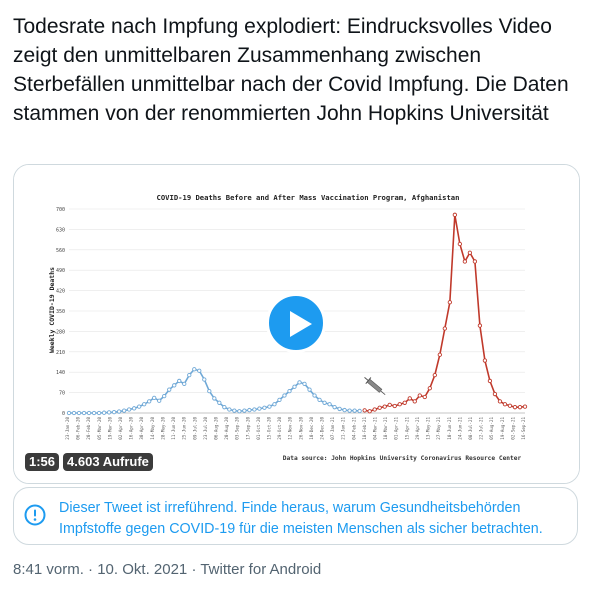 The width and height of the screenshot is (590, 590). Describe the element at coordinates (237, 428) in the screenshot. I see `chart-x-tick-label: 03-Sep-20` at that location.